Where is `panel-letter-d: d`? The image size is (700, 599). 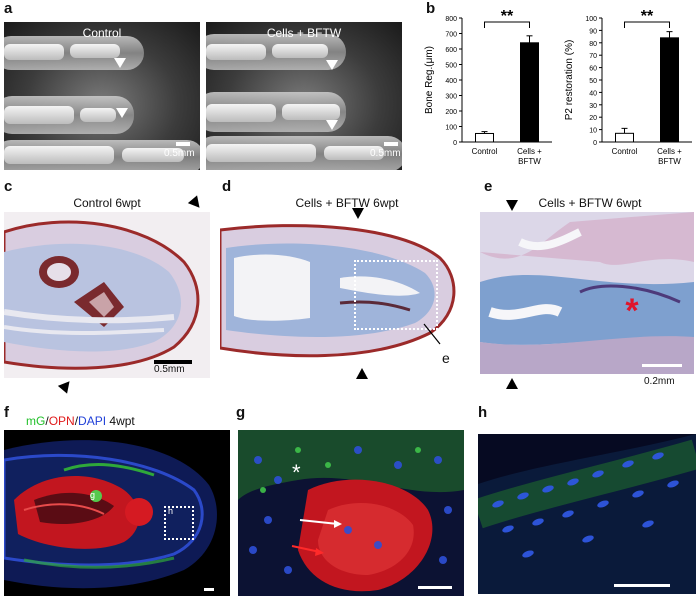 panel-letter-d: d is located at coordinates (227, 186).